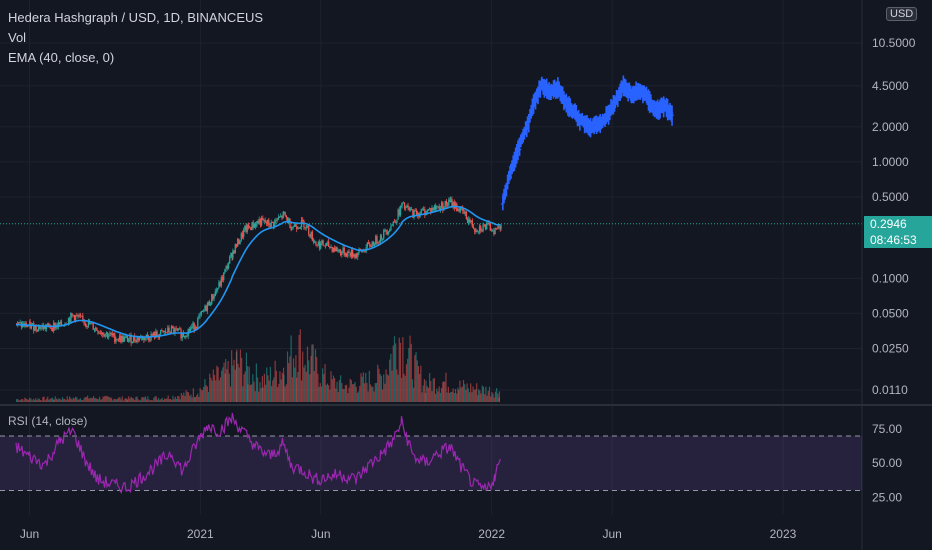  What do you see at coordinates (17, 37) in the screenshot?
I see `volume-legend: Vol` at bounding box center [17, 37].